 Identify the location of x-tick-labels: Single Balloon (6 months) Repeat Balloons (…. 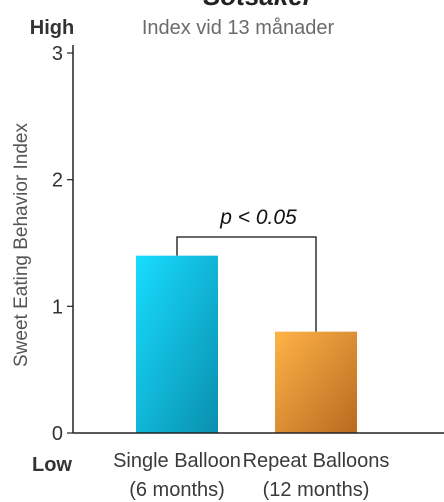
(251, 475).